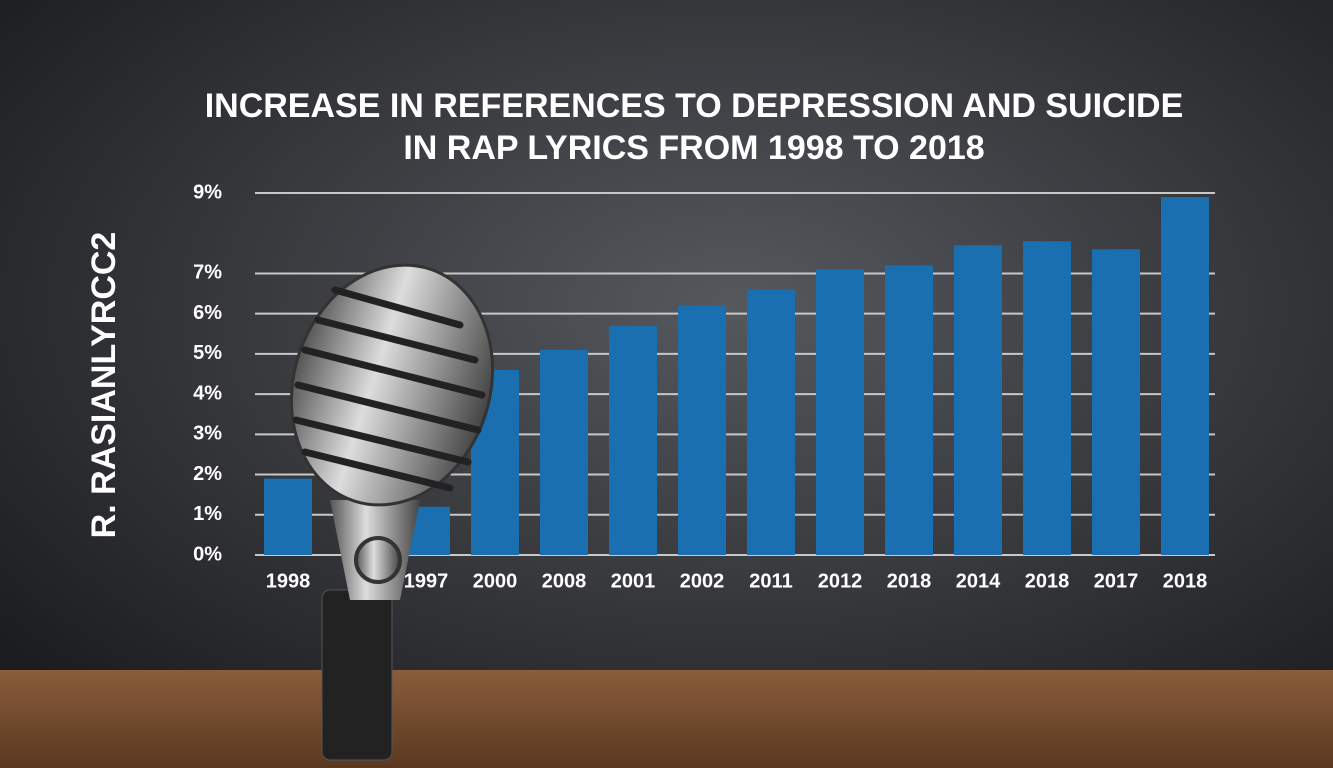  What do you see at coordinates (840, 581) in the screenshot?
I see `x-tick-label: 2012` at bounding box center [840, 581].